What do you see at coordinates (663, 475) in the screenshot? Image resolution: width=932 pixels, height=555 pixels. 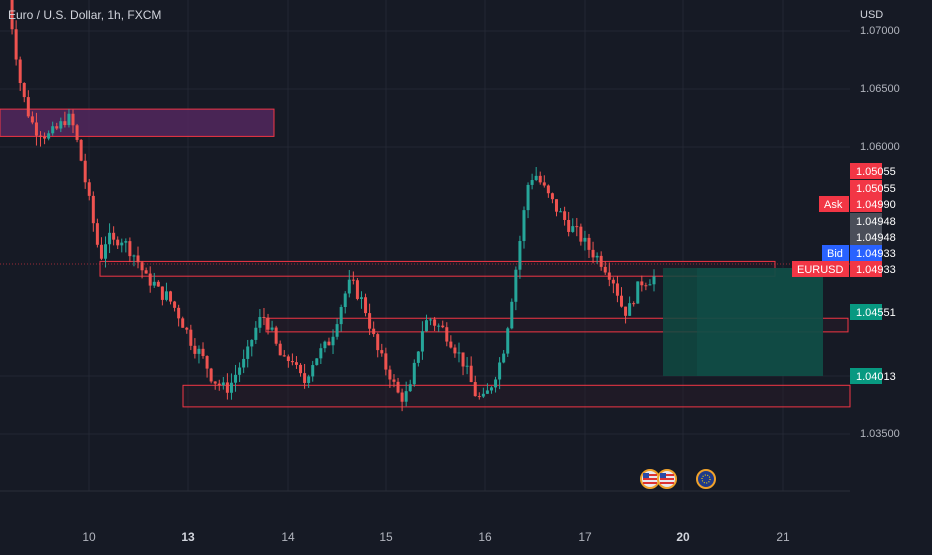 I see `us-flag-canton` at bounding box center [663, 475].